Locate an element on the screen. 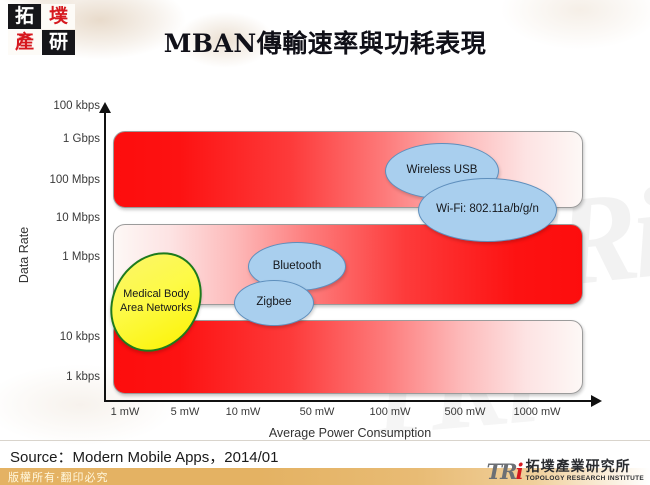 This screenshot has height=485, width=650. x-tick-50-mw: 50 mW is located at coordinates (317, 412).